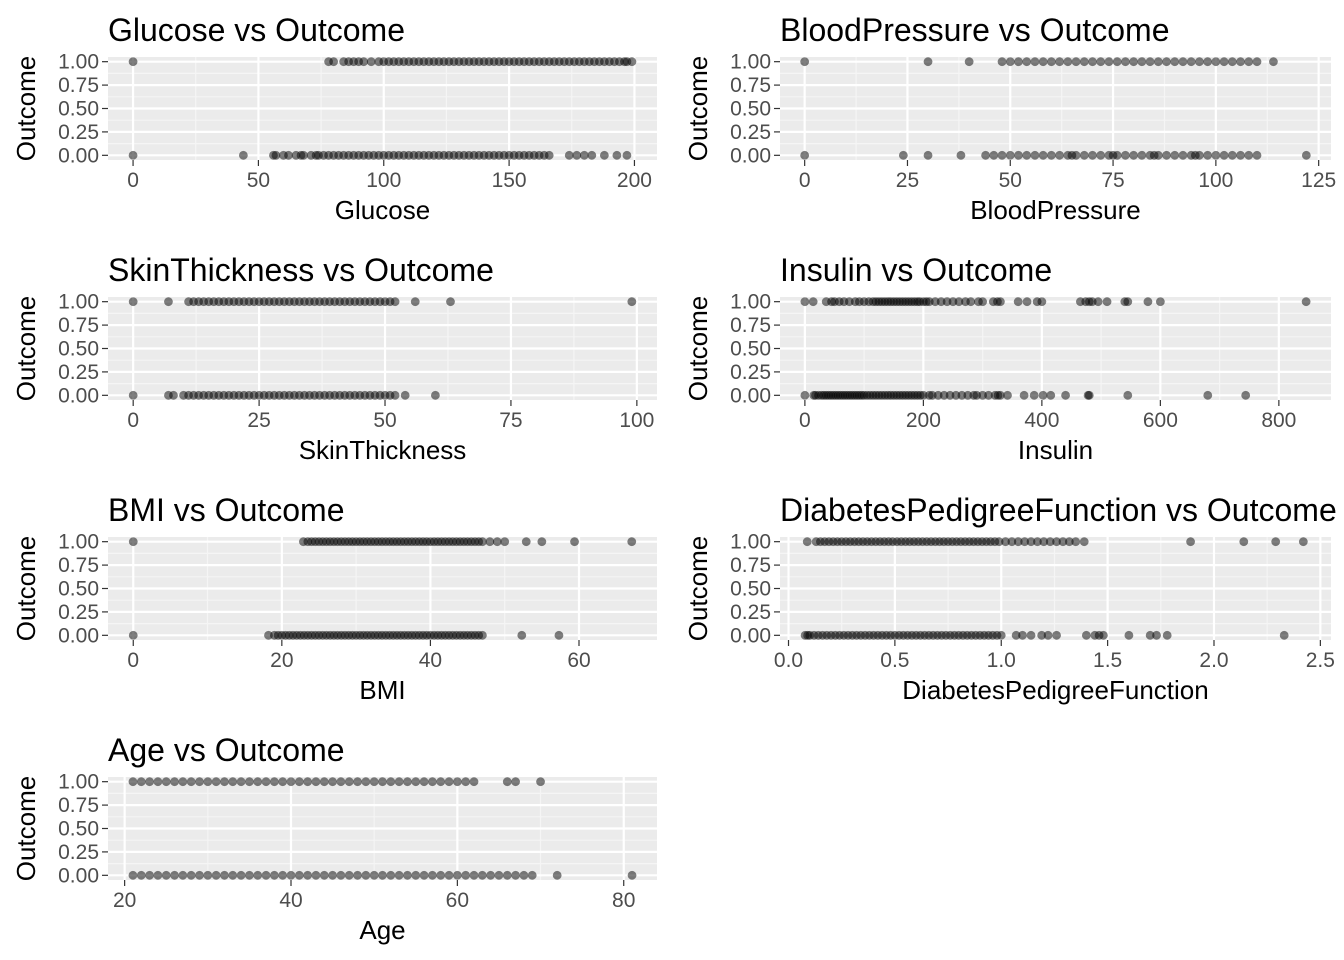  Describe the element at coordinates (382, 690) in the screenshot. I see `x-axis-title: BMI` at that location.